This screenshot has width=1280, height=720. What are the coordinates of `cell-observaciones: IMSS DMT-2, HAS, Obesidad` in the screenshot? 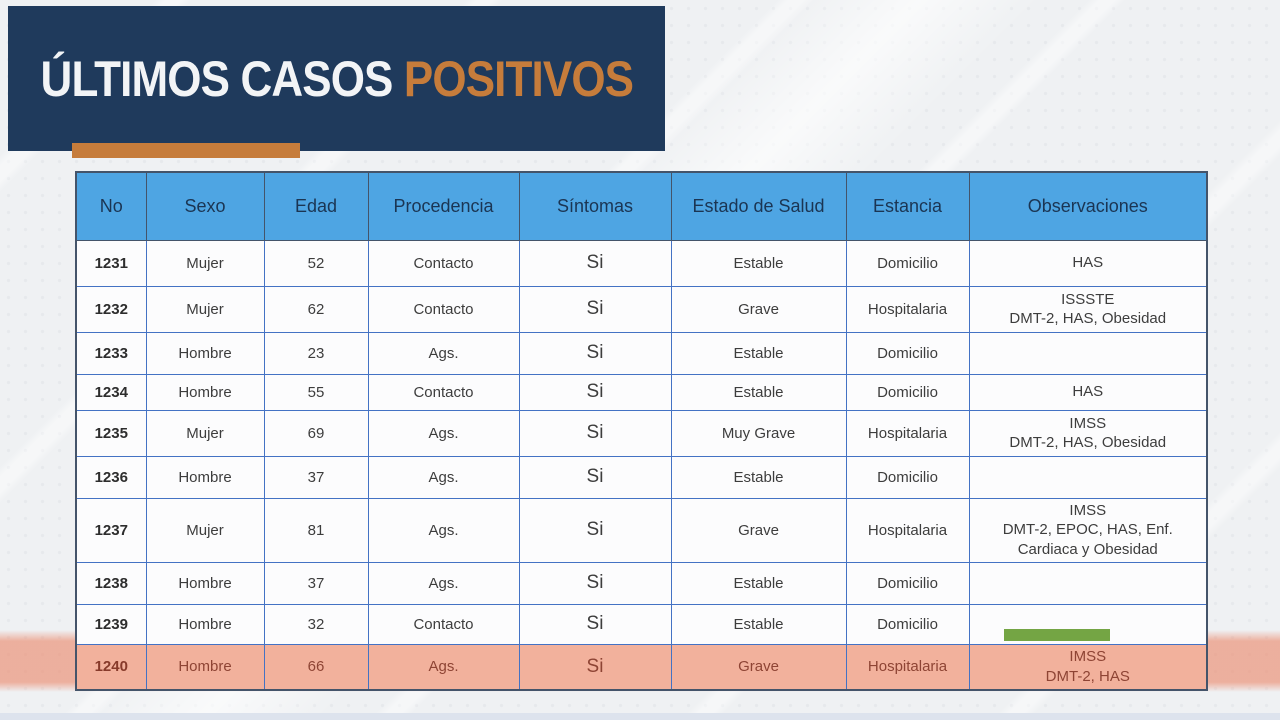 It's located at (1088, 433).